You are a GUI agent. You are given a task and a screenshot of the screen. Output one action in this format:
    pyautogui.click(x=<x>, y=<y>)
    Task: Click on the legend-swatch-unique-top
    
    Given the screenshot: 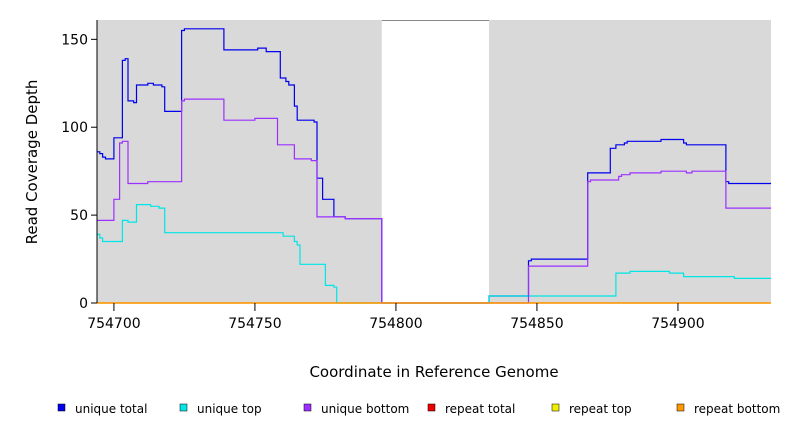 What is the action you would take?
    pyautogui.click(x=183, y=407)
    